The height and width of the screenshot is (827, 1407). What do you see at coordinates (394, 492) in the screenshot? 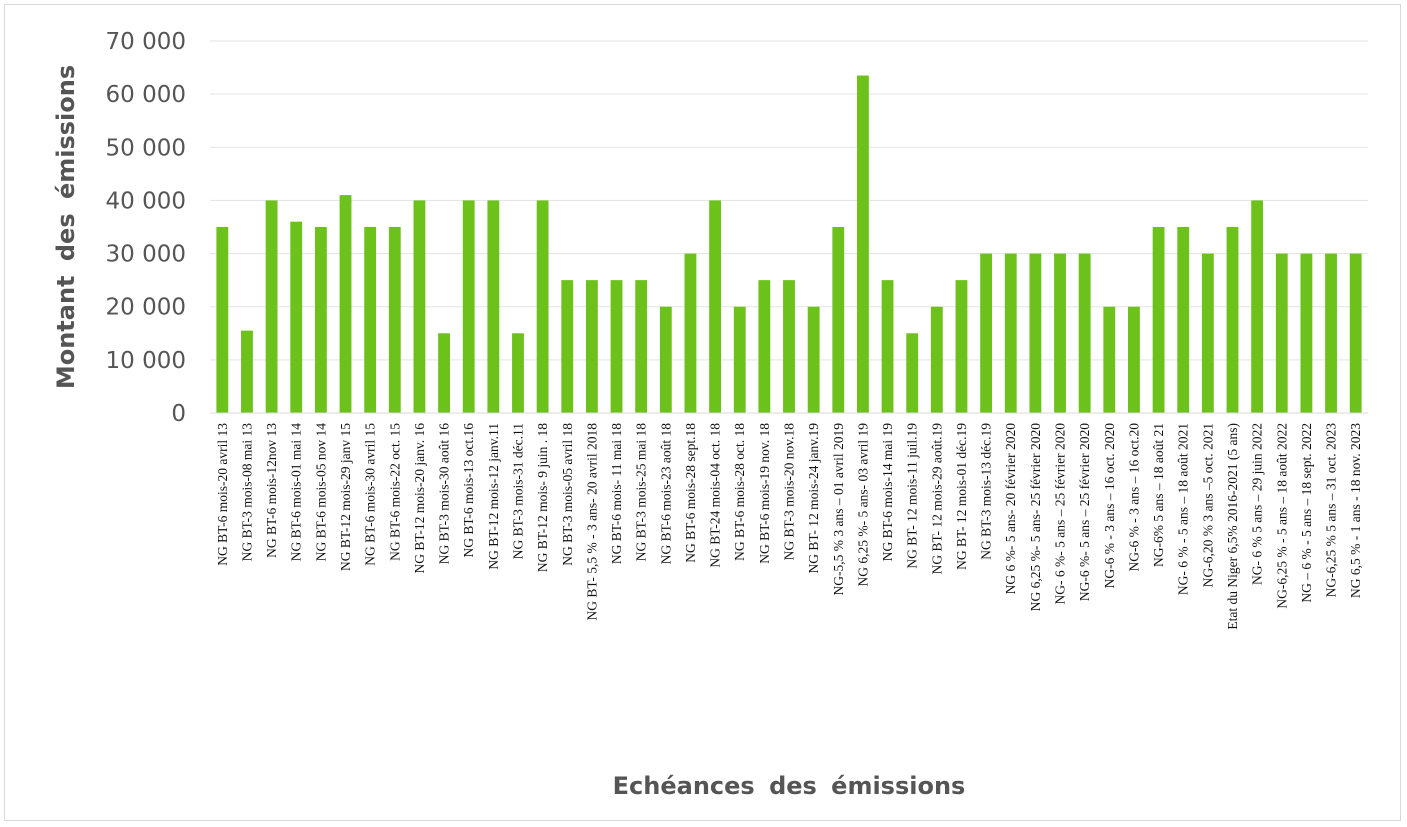
I see `x-tick-label: NG BT-6 mois-22 oct. 15` at bounding box center [394, 492].